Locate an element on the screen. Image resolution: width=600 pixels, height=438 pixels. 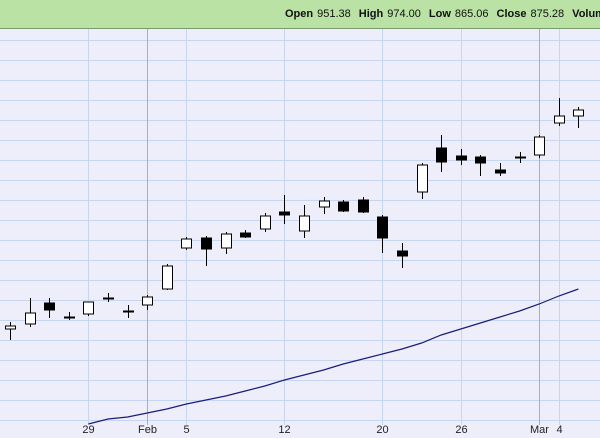
header-label: Open is located at coordinates (299, 14).